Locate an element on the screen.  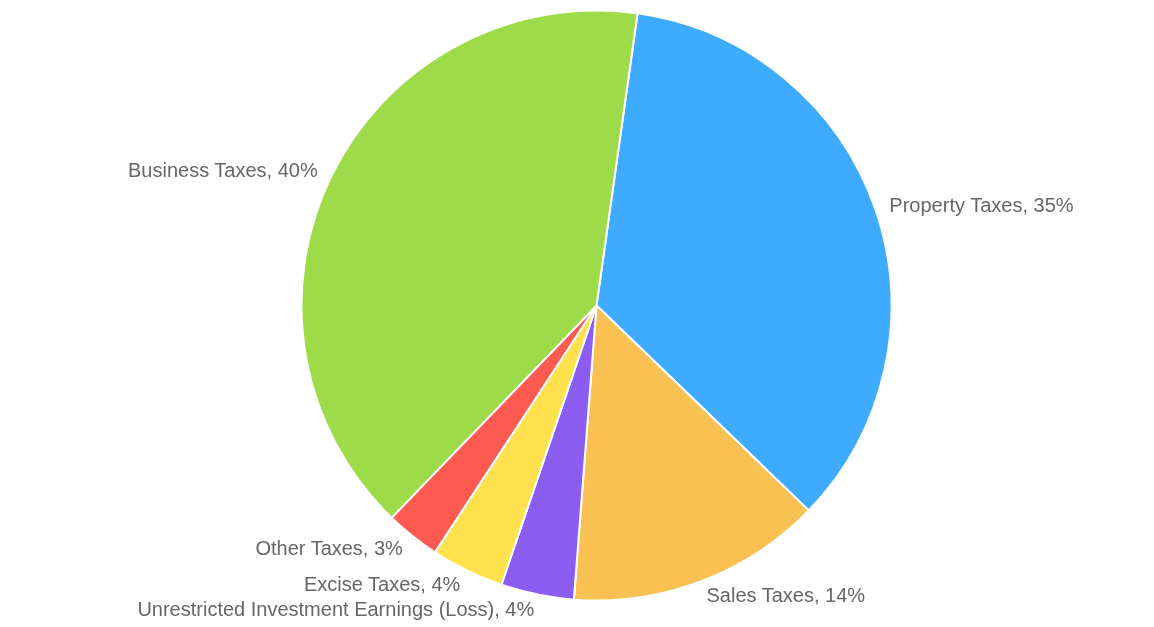
slice-label: Sales Taxes, 14% is located at coordinates (786, 595).